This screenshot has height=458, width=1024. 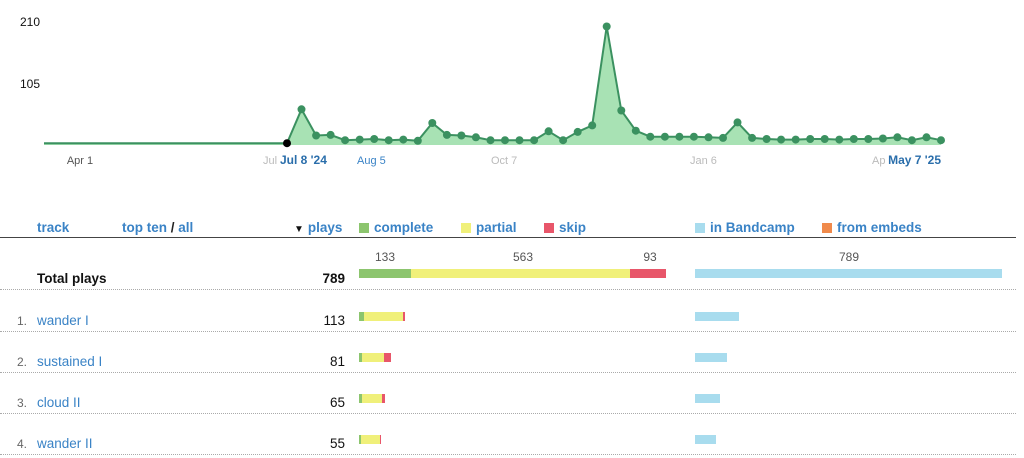 I want to click on top-ten-link: top ten, so click(x=144, y=227).